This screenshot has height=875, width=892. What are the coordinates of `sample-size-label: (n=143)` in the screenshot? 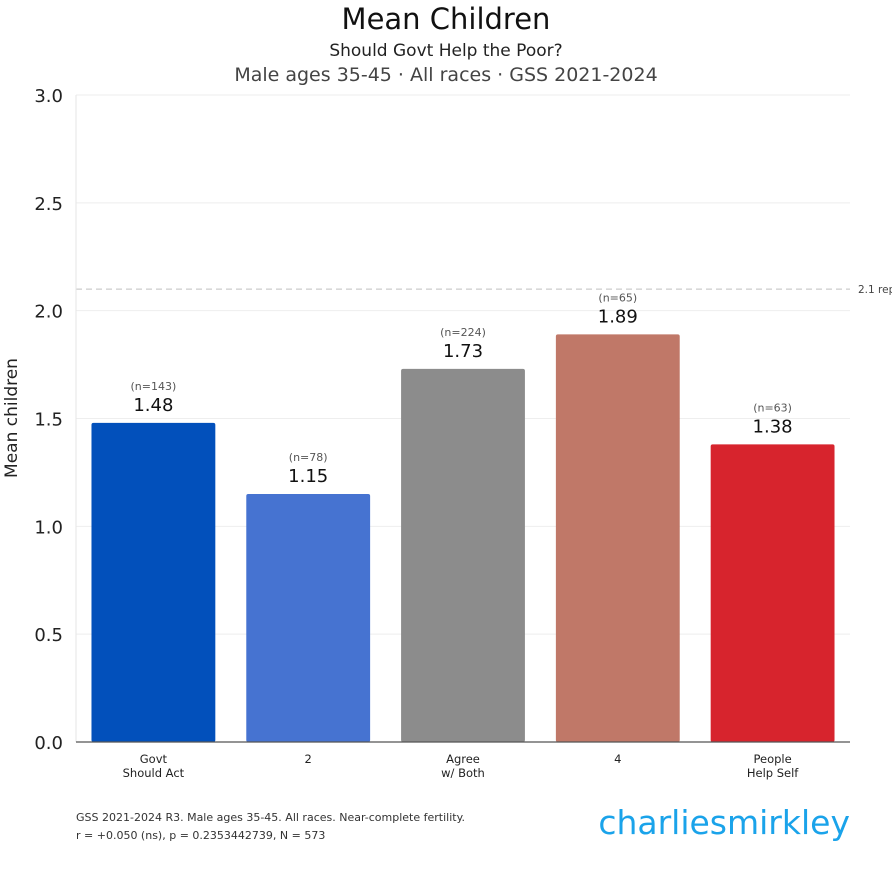 It's located at (154, 386).